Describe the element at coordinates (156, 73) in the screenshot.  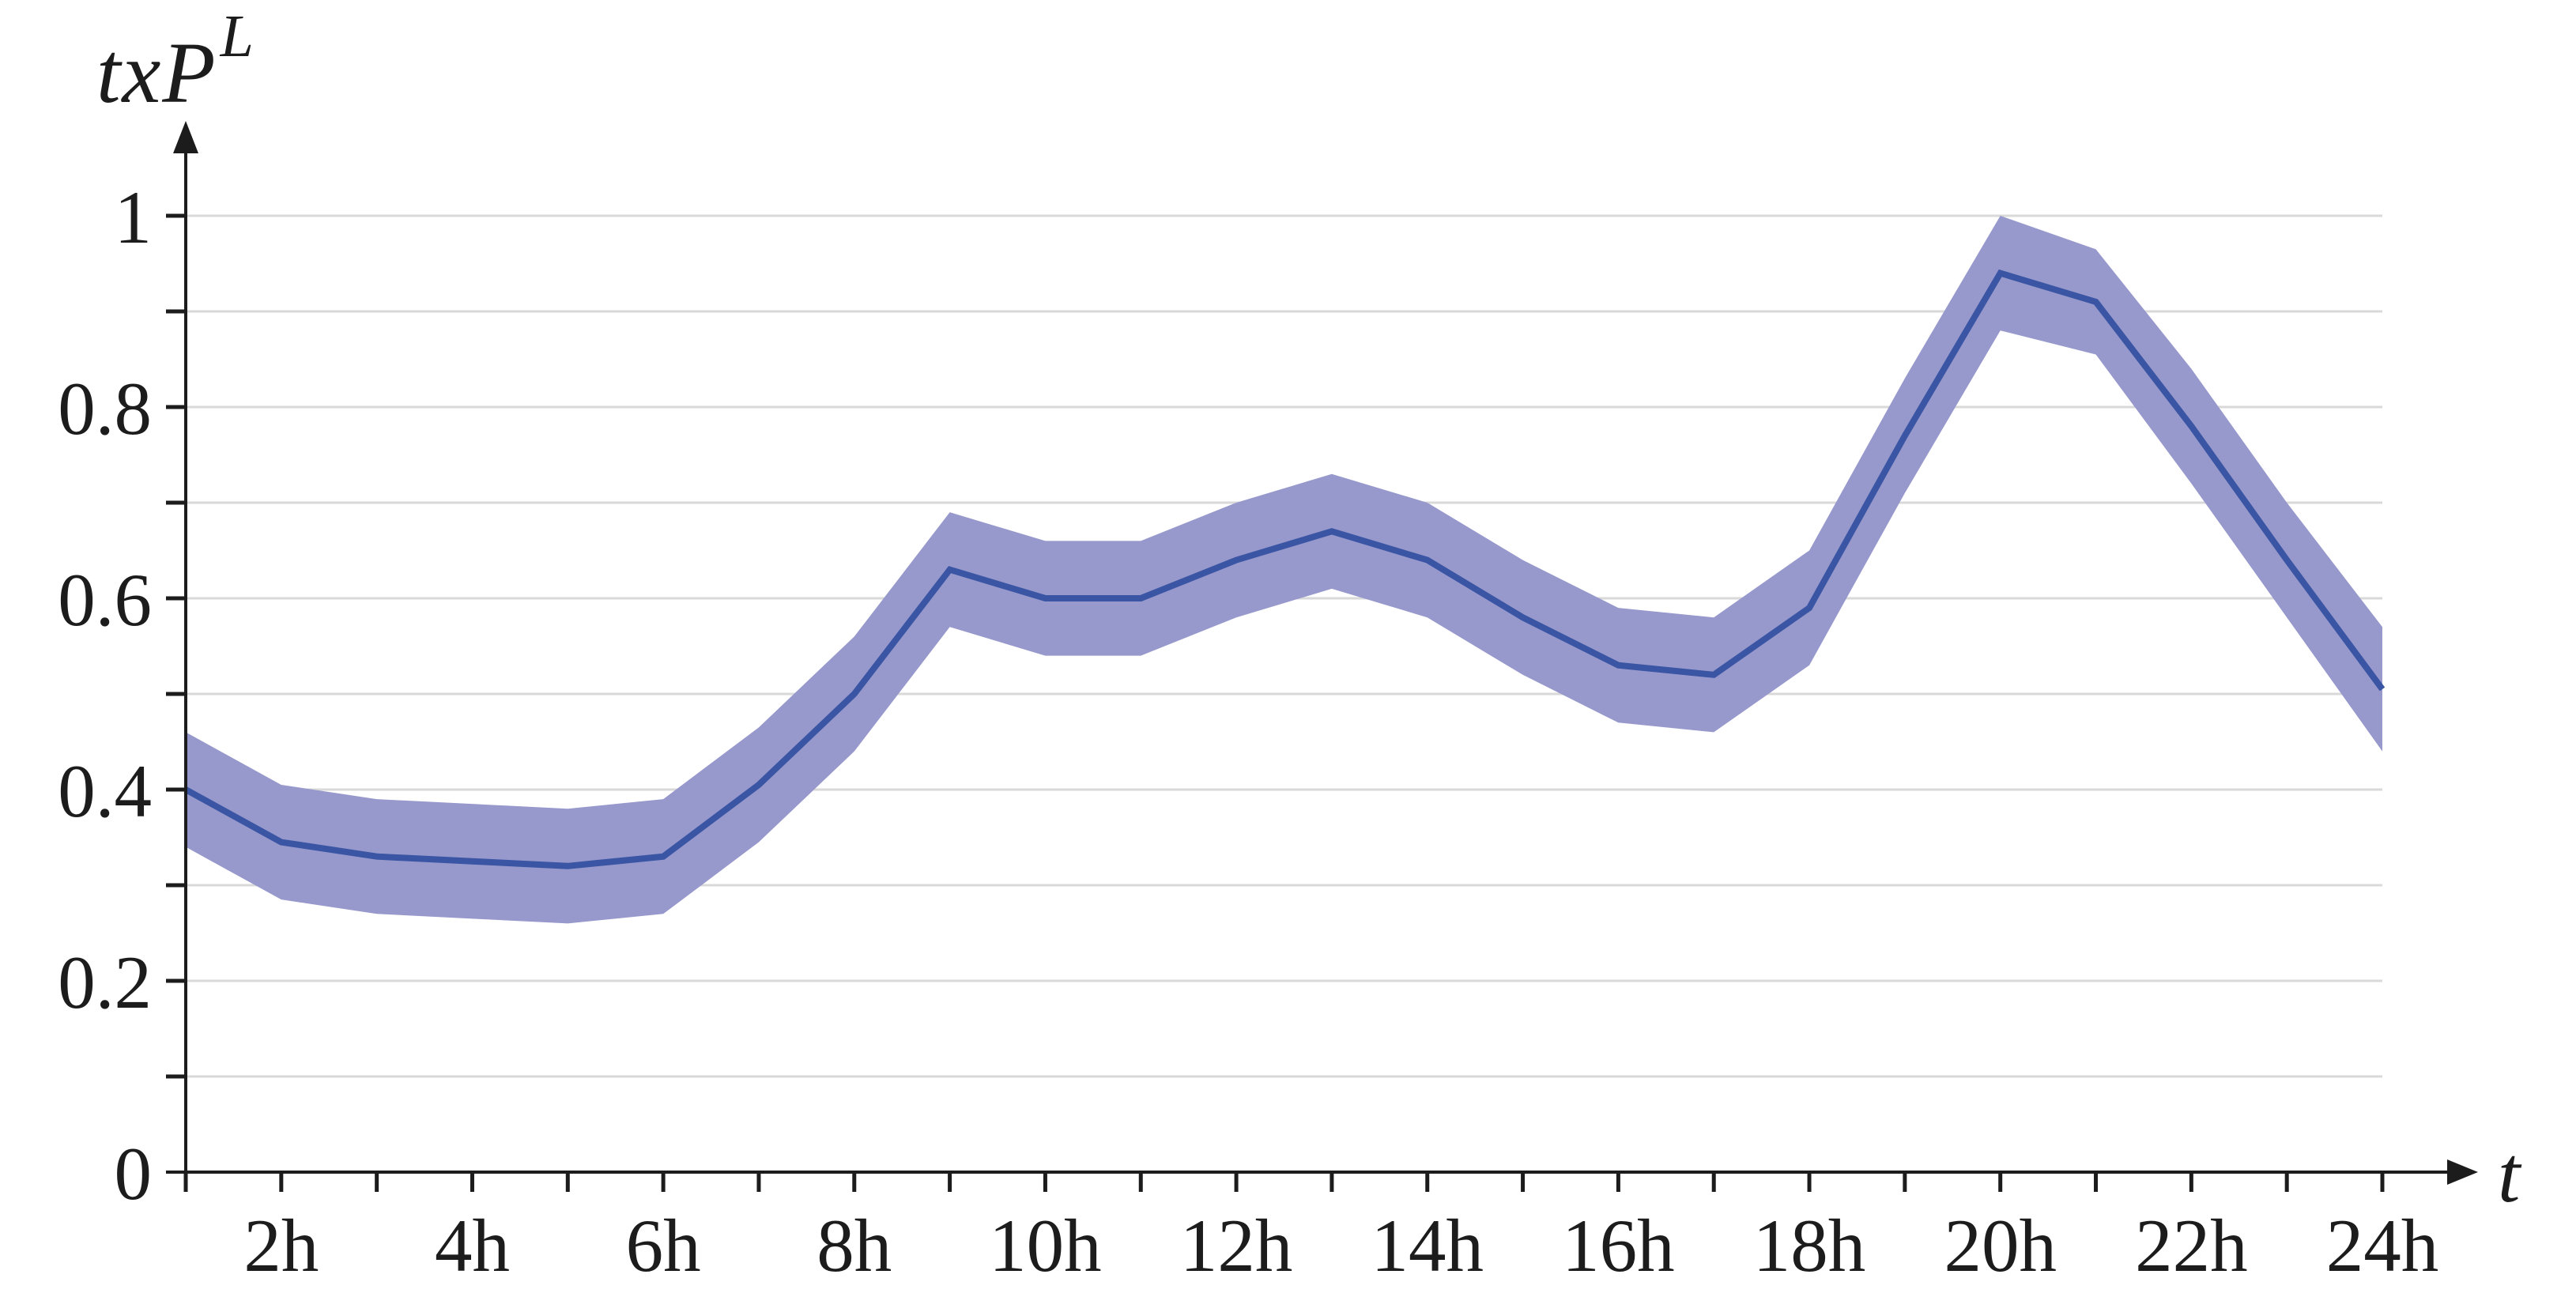
I see `y-axis-title-base: txP` at that location.